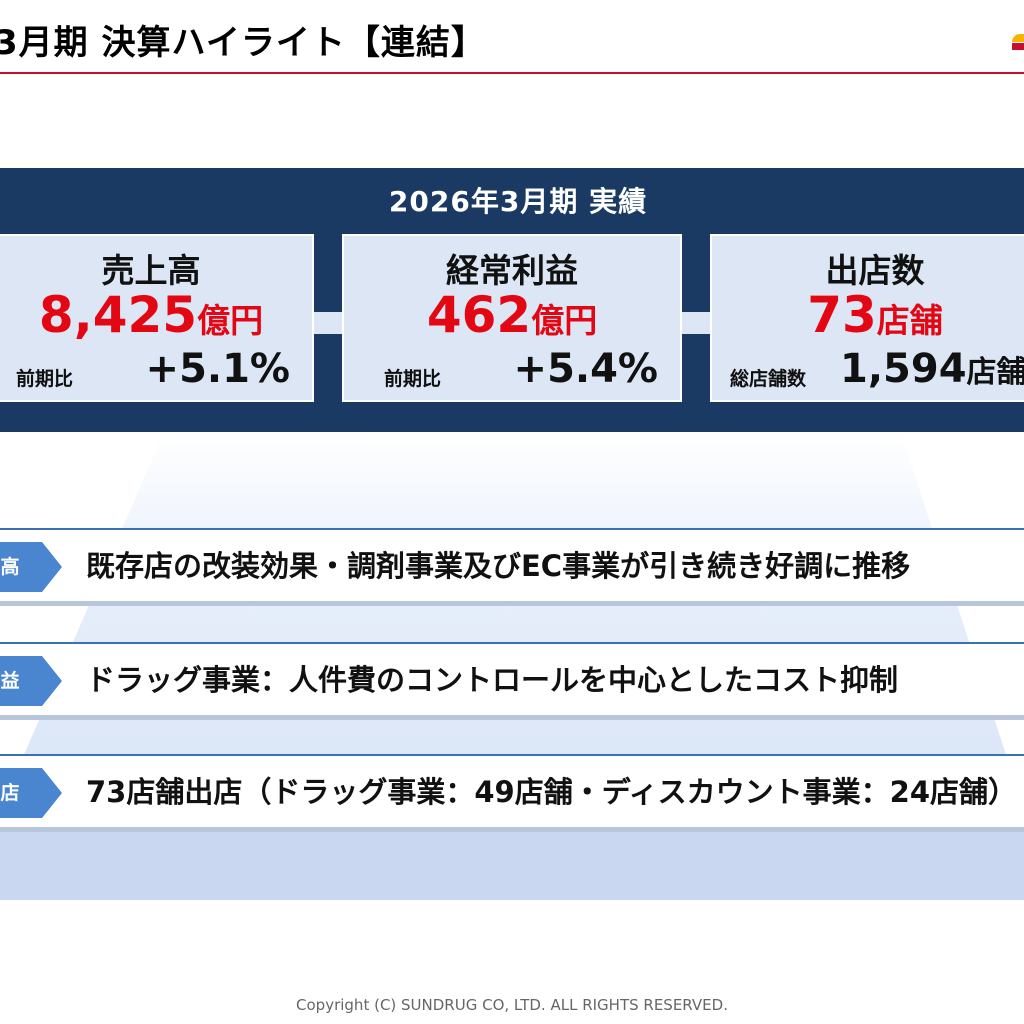 The image size is (1024, 1024). I want to click on highlight-tab-stores: 店, so click(31, 793).